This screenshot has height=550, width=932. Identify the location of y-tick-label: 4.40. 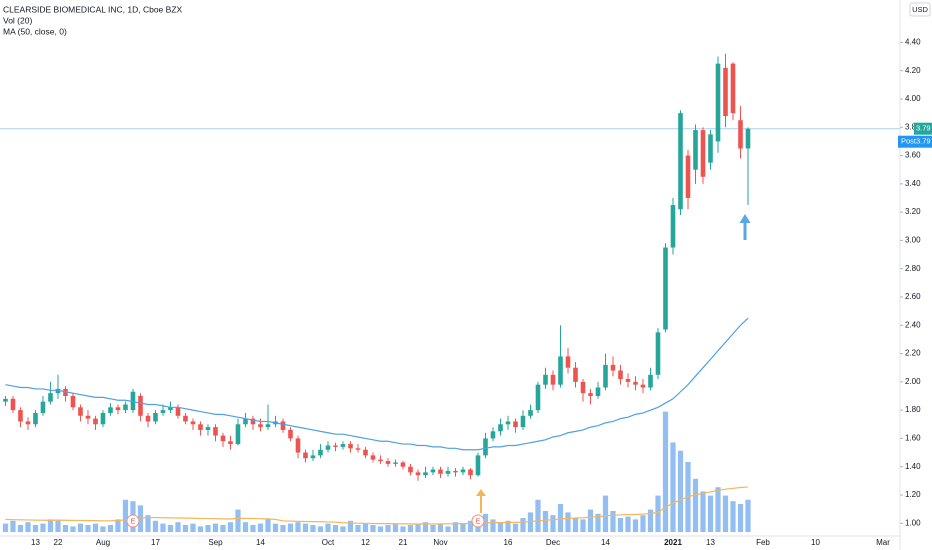
(913, 42).